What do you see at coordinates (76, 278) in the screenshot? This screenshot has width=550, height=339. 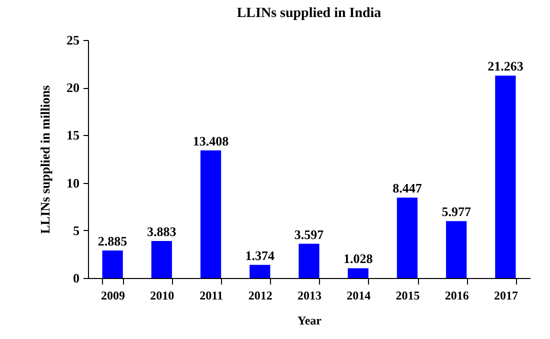 I see `y-tick-label: 0` at bounding box center [76, 278].